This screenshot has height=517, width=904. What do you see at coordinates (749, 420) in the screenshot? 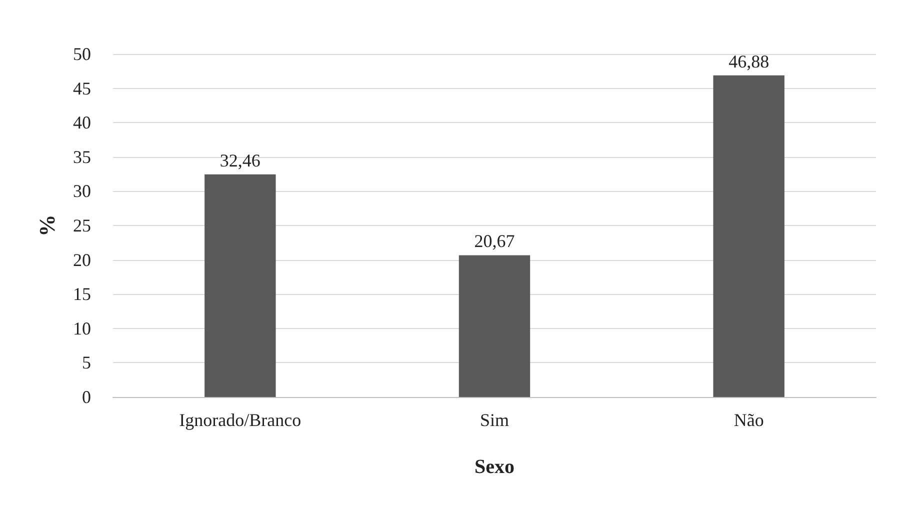
I see `x-tick-label: Não` at bounding box center [749, 420].